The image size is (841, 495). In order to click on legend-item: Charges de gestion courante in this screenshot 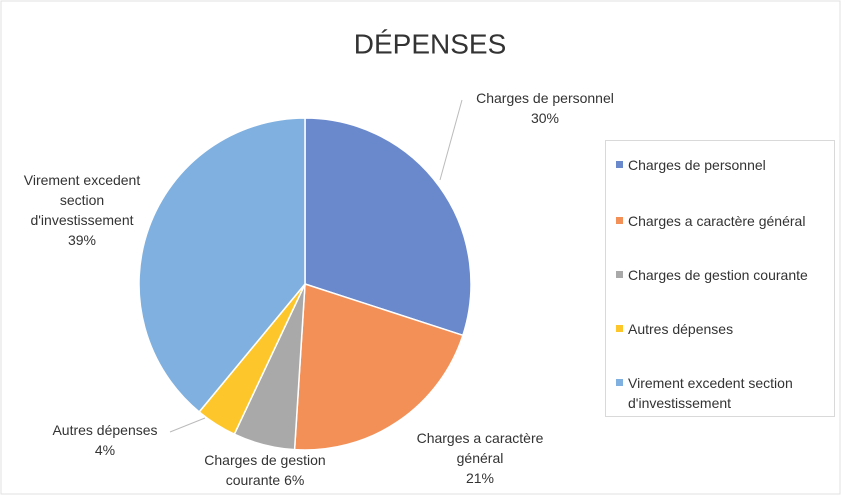, I will do `click(723, 275)`.